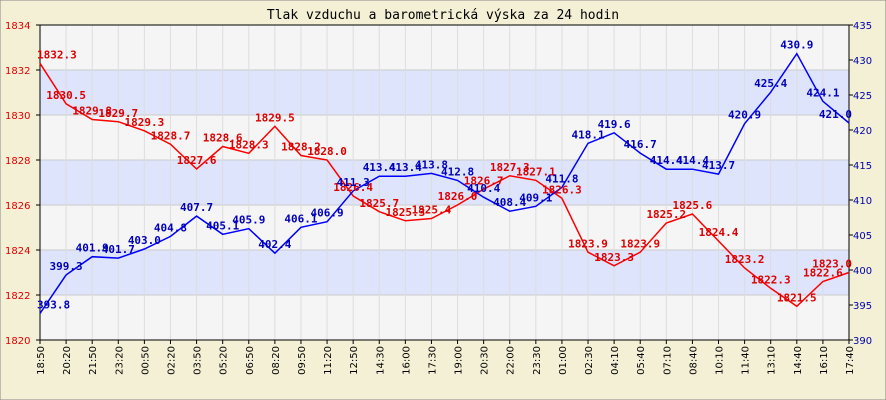 The width and height of the screenshot is (886, 400). I want to click on altitude-data-label: 402.4, so click(274, 244).